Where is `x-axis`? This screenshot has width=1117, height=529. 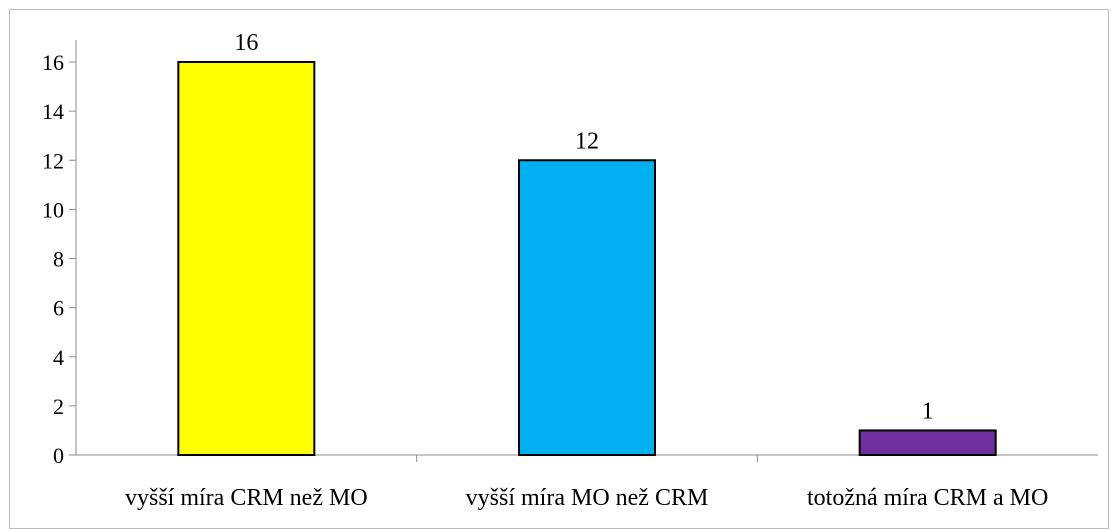
x-axis is located at coordinates (587, 458).